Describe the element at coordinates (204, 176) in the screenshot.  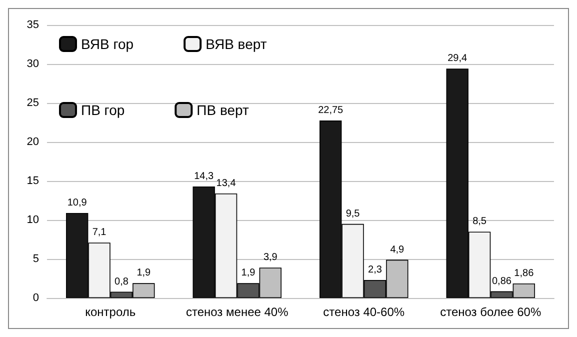
I see `data-label: 14,3` at that location.